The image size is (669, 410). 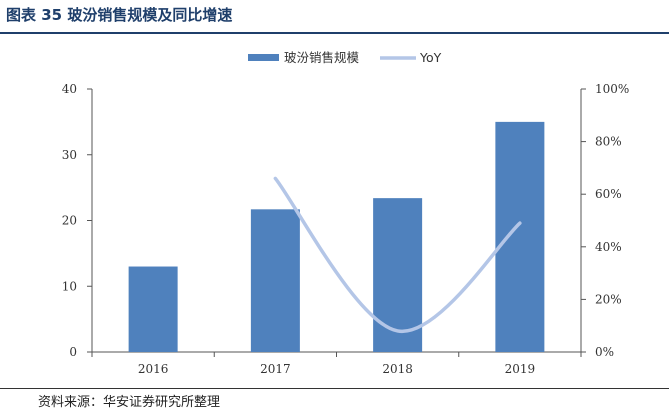 I want to click on x-tick-label: 2019, so click(x=520, y=369).